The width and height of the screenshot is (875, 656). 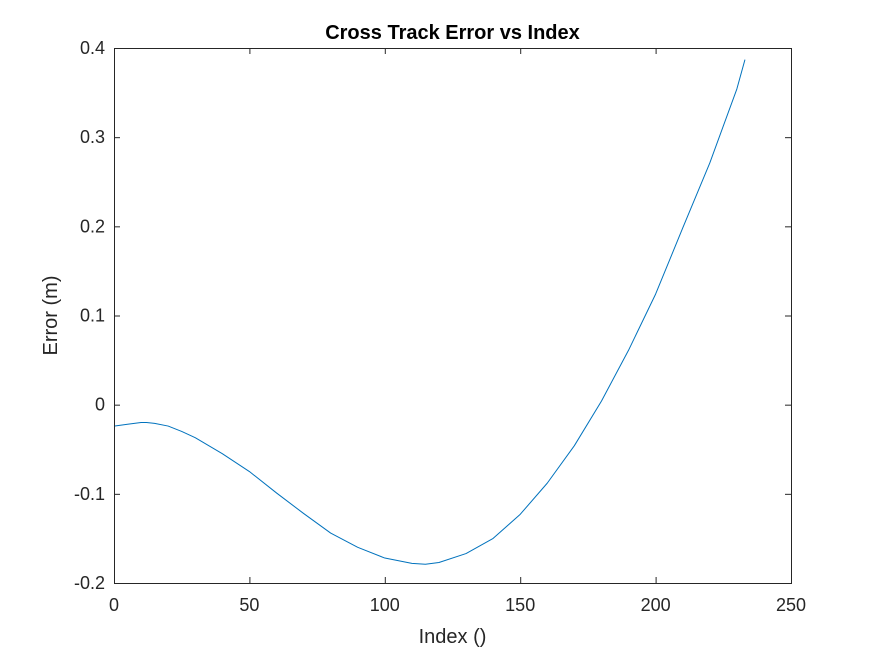 What do you see at coordinates (249, 605) in the screenshot?
I see `x-tick-label: 50` at bounding box center [249, 605].